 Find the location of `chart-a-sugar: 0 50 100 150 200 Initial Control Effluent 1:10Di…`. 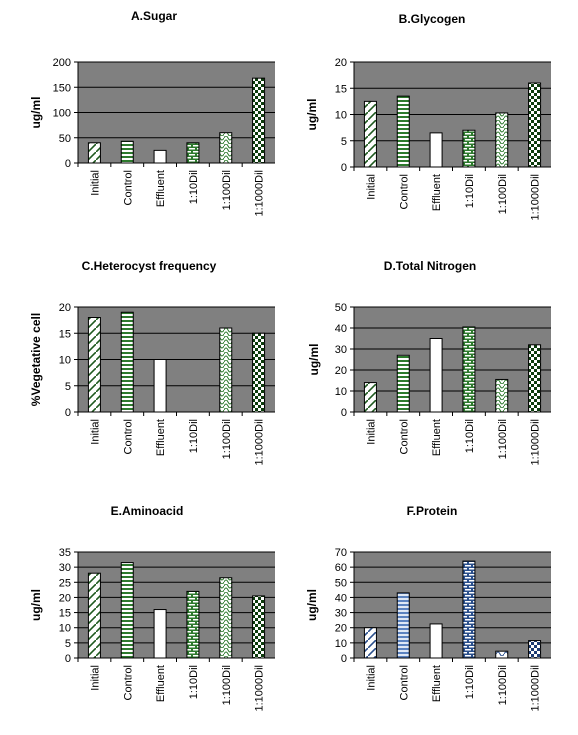

chart-a-sugar: 0 50 100 150 200 Initial Control Effluent 1:10Di… is located at coordinates (152, 112).